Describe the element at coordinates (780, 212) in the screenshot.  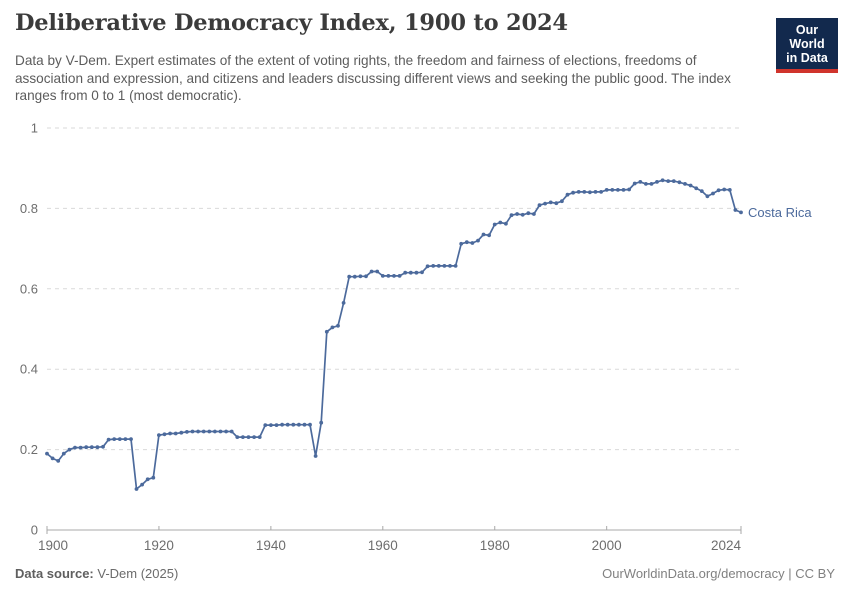
I see `entity-label-costa-rica: Costa Rica` at that location.